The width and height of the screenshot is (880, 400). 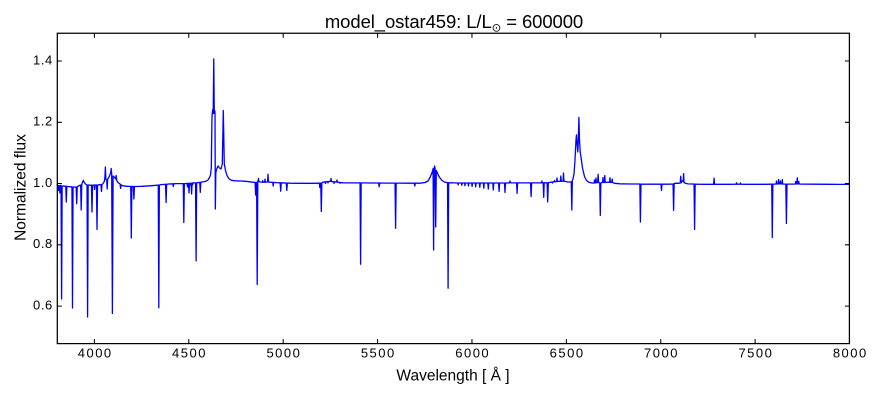 I want to click on svg-text: model_ostar459: L/L⊙ = 600000, so click(x=454, y=22).